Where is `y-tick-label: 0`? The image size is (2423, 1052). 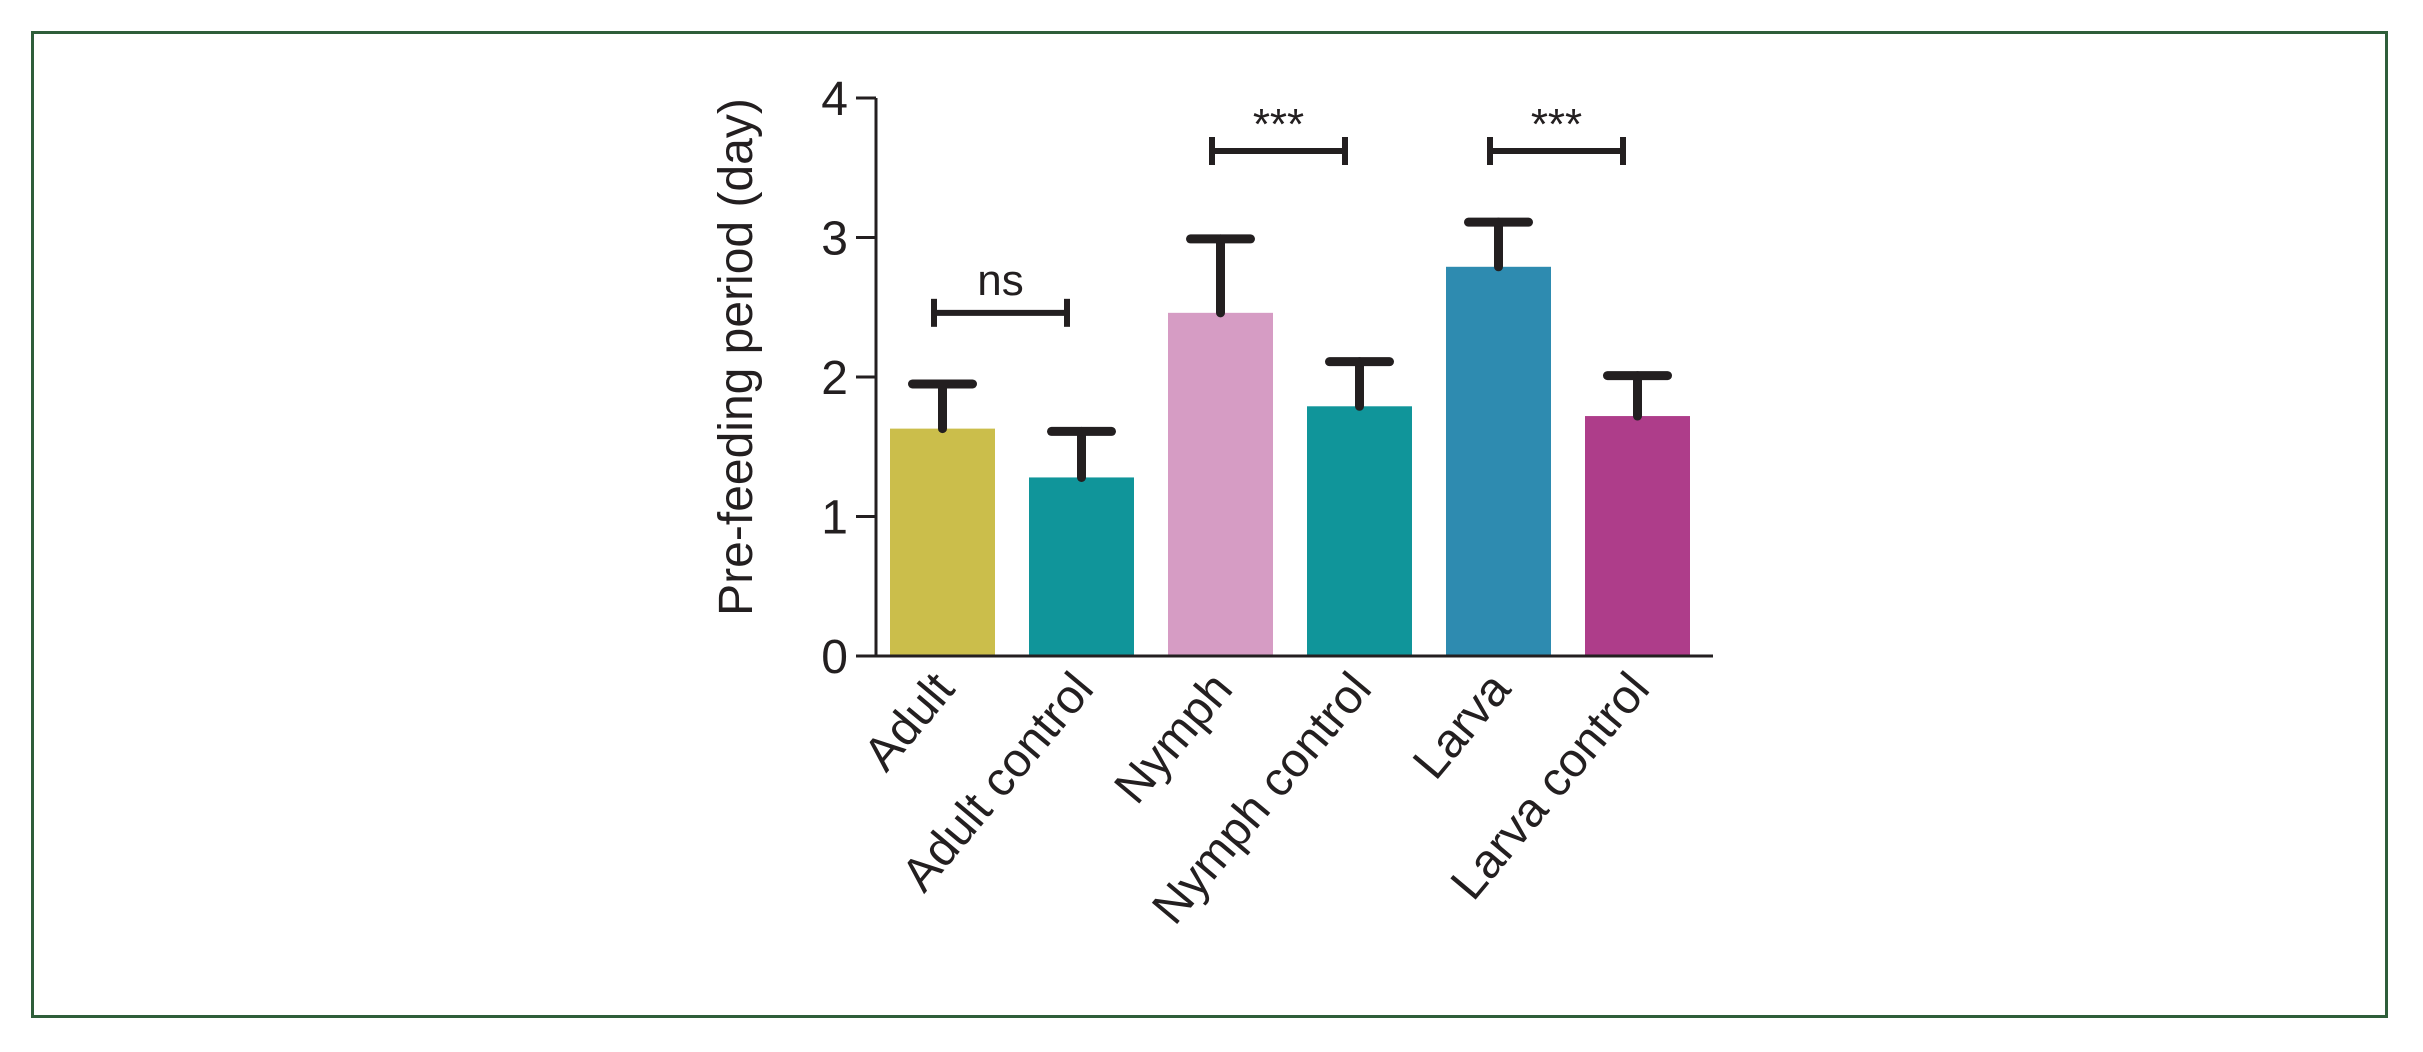 y-tick-label: 0 is located at coordinates (834, 657).